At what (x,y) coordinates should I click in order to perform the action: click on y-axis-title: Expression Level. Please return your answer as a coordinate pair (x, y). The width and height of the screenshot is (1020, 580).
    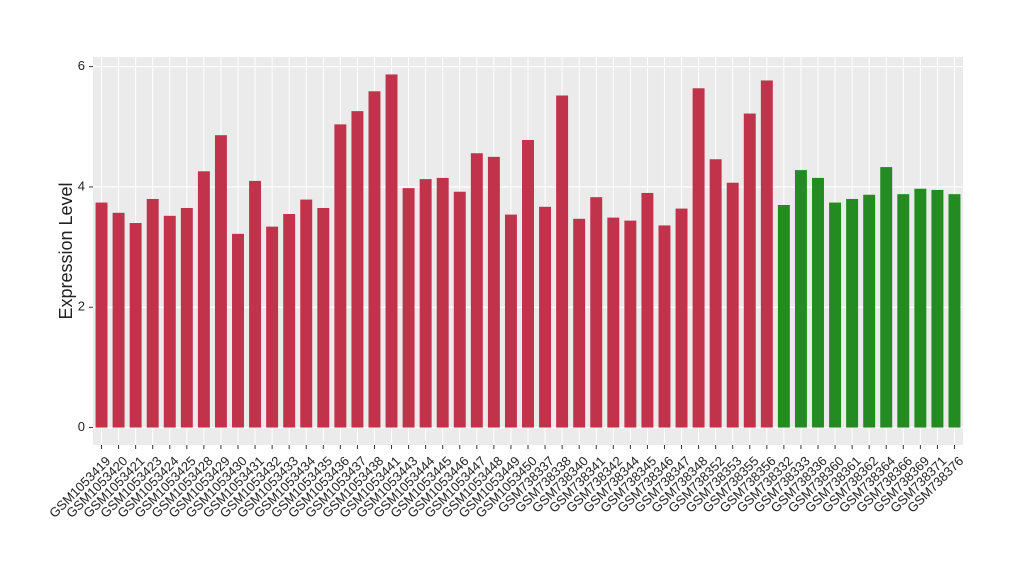
    Looking at the image, I should click on (66, 250).